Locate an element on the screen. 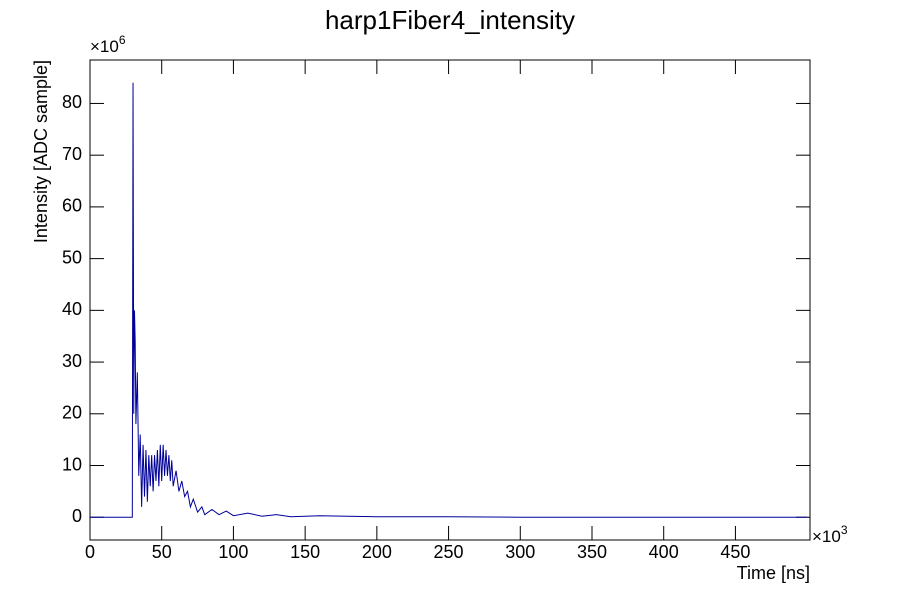 The image size is (900, 605). chart-title: harp1Fiber4_intensity is located at coordinates (450, 20).